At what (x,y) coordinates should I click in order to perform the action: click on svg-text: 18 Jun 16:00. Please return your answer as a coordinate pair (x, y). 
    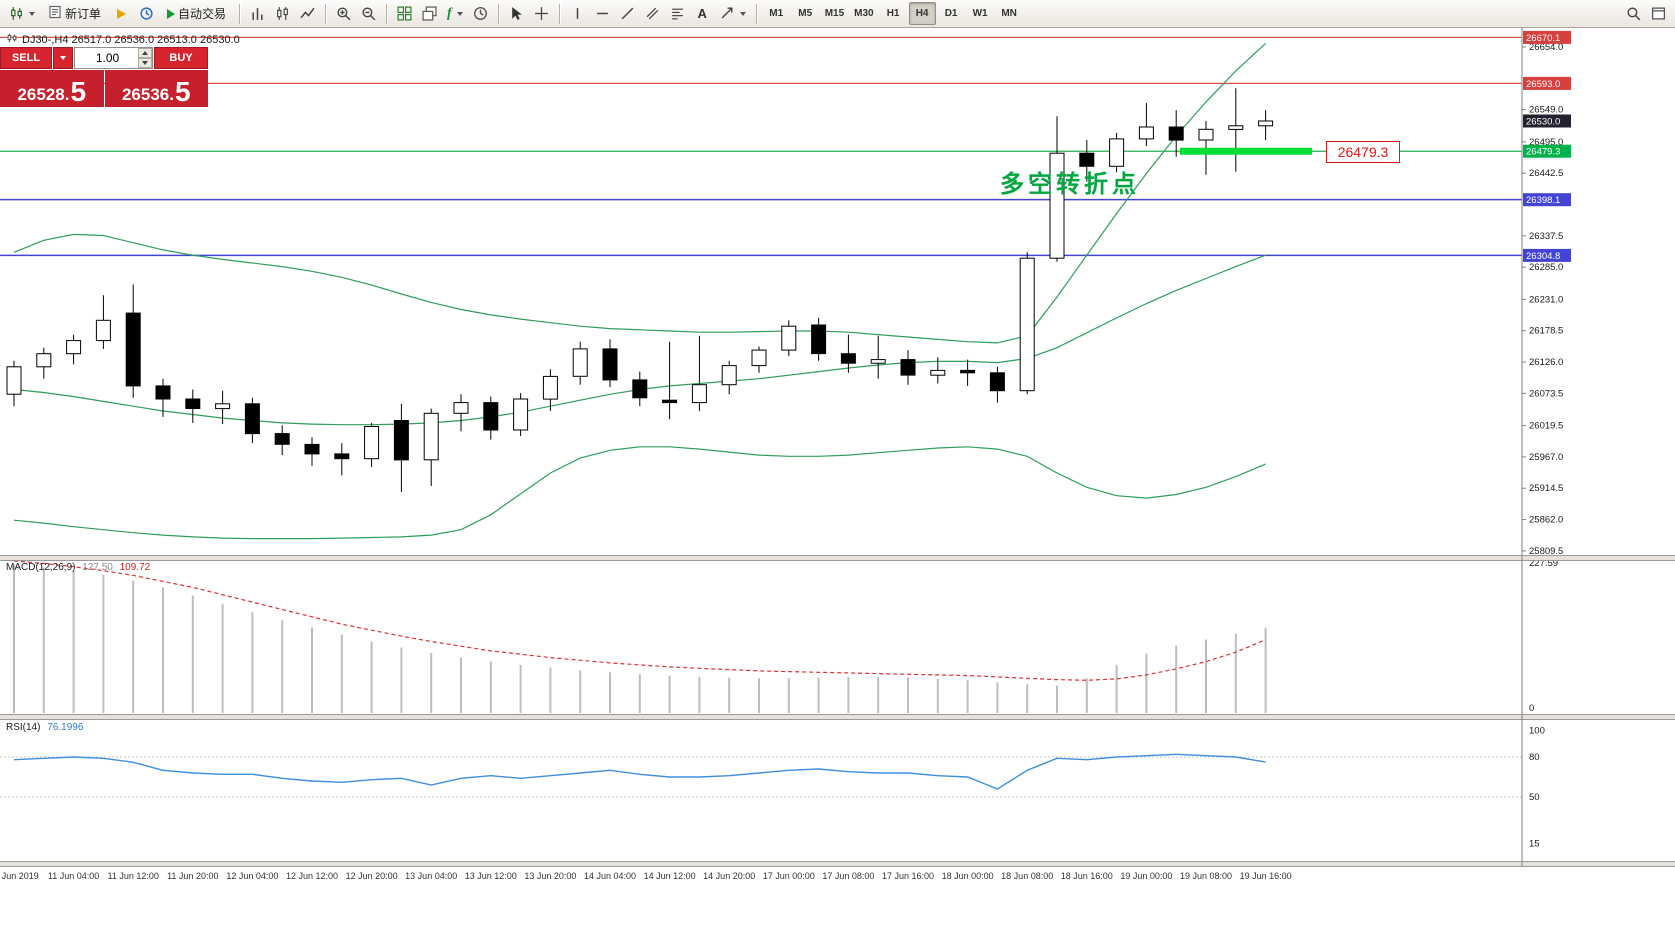
    Looking at the image, I should click on (1087, 876).